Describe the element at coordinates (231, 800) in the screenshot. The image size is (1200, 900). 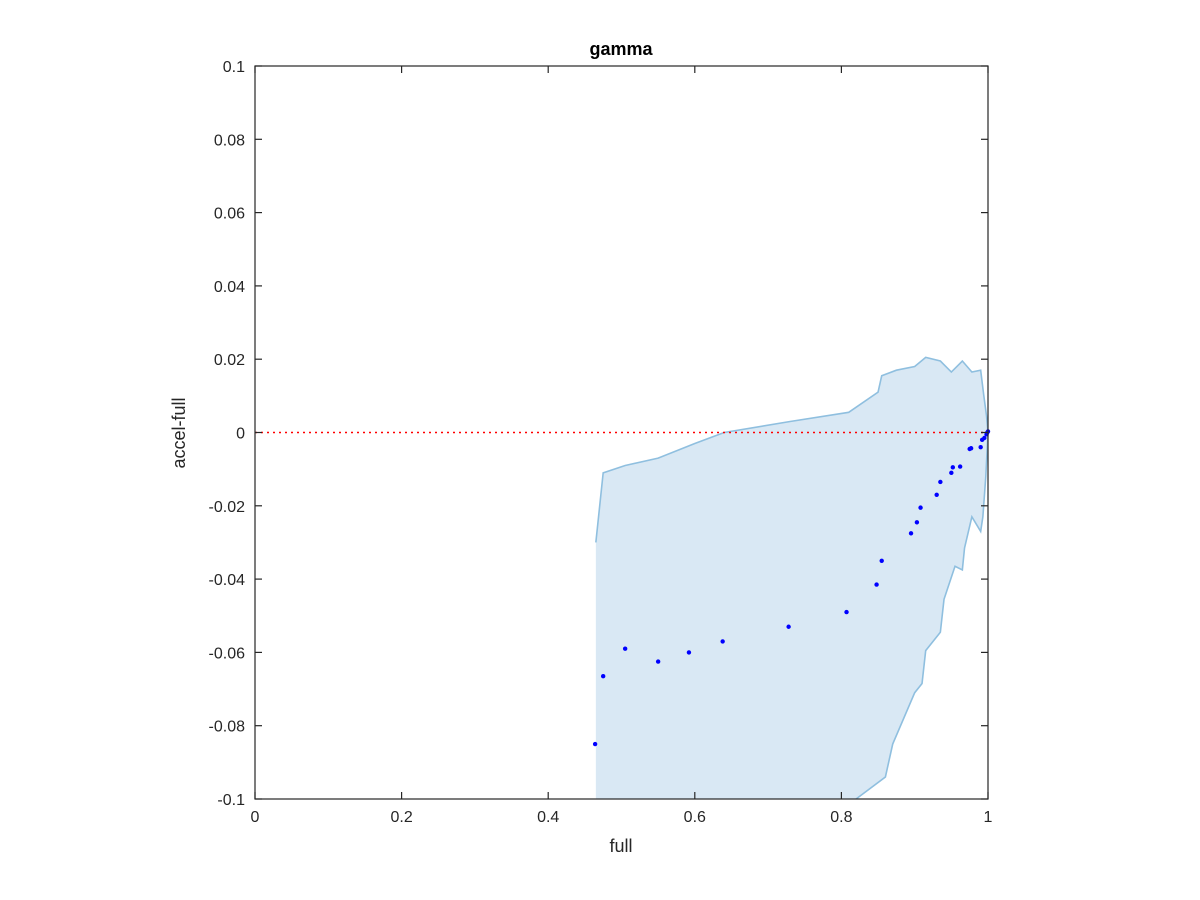
I see `y-tick-label: -0.1` at that location.